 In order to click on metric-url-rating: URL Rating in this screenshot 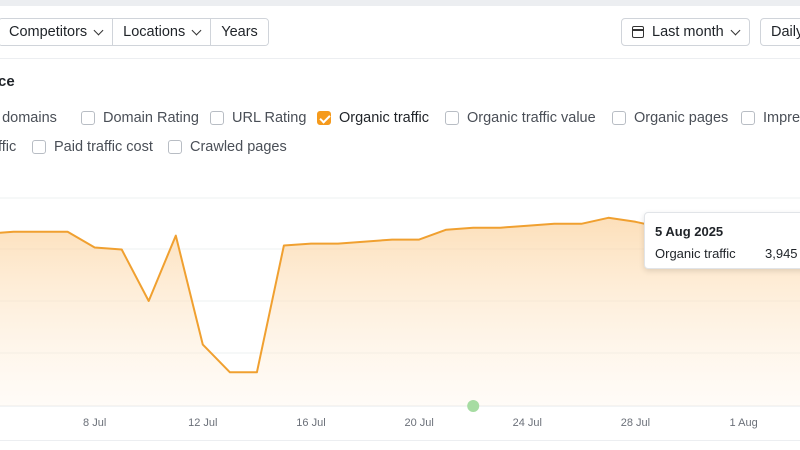, I will do `click(258, 118)`.